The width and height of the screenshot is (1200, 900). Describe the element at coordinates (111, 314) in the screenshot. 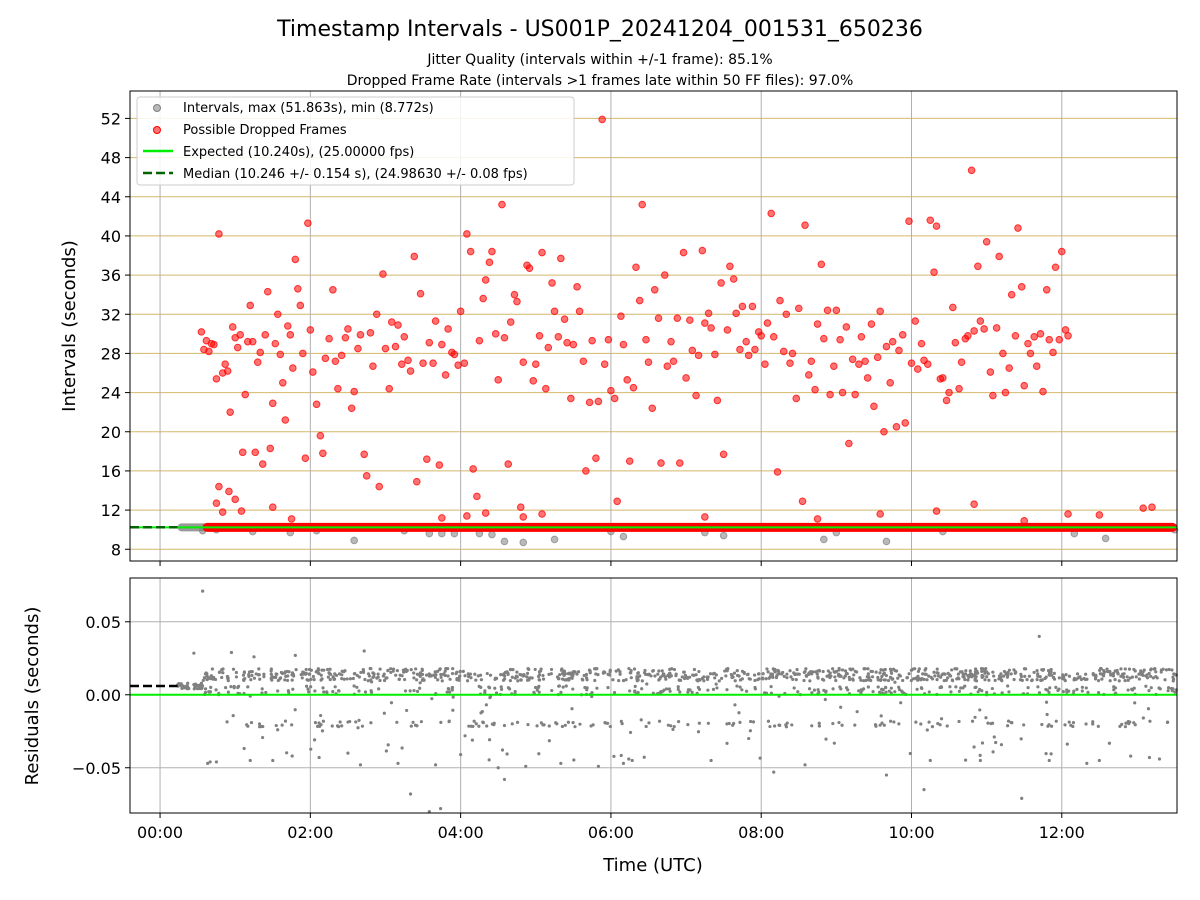

I see `intervals-y-tick-label: 32` at that location.